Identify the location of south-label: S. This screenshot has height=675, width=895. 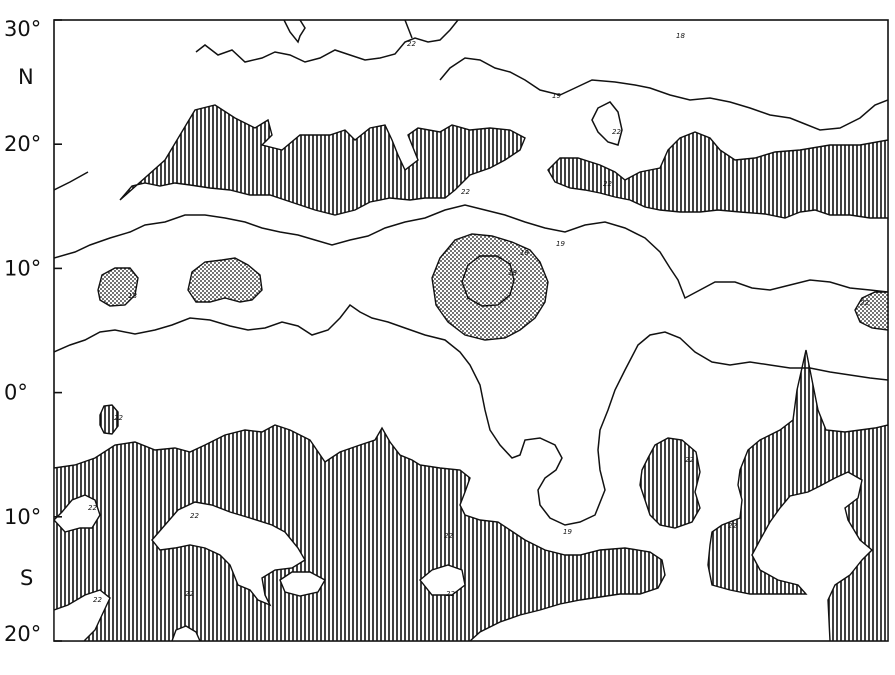
(26, 578).